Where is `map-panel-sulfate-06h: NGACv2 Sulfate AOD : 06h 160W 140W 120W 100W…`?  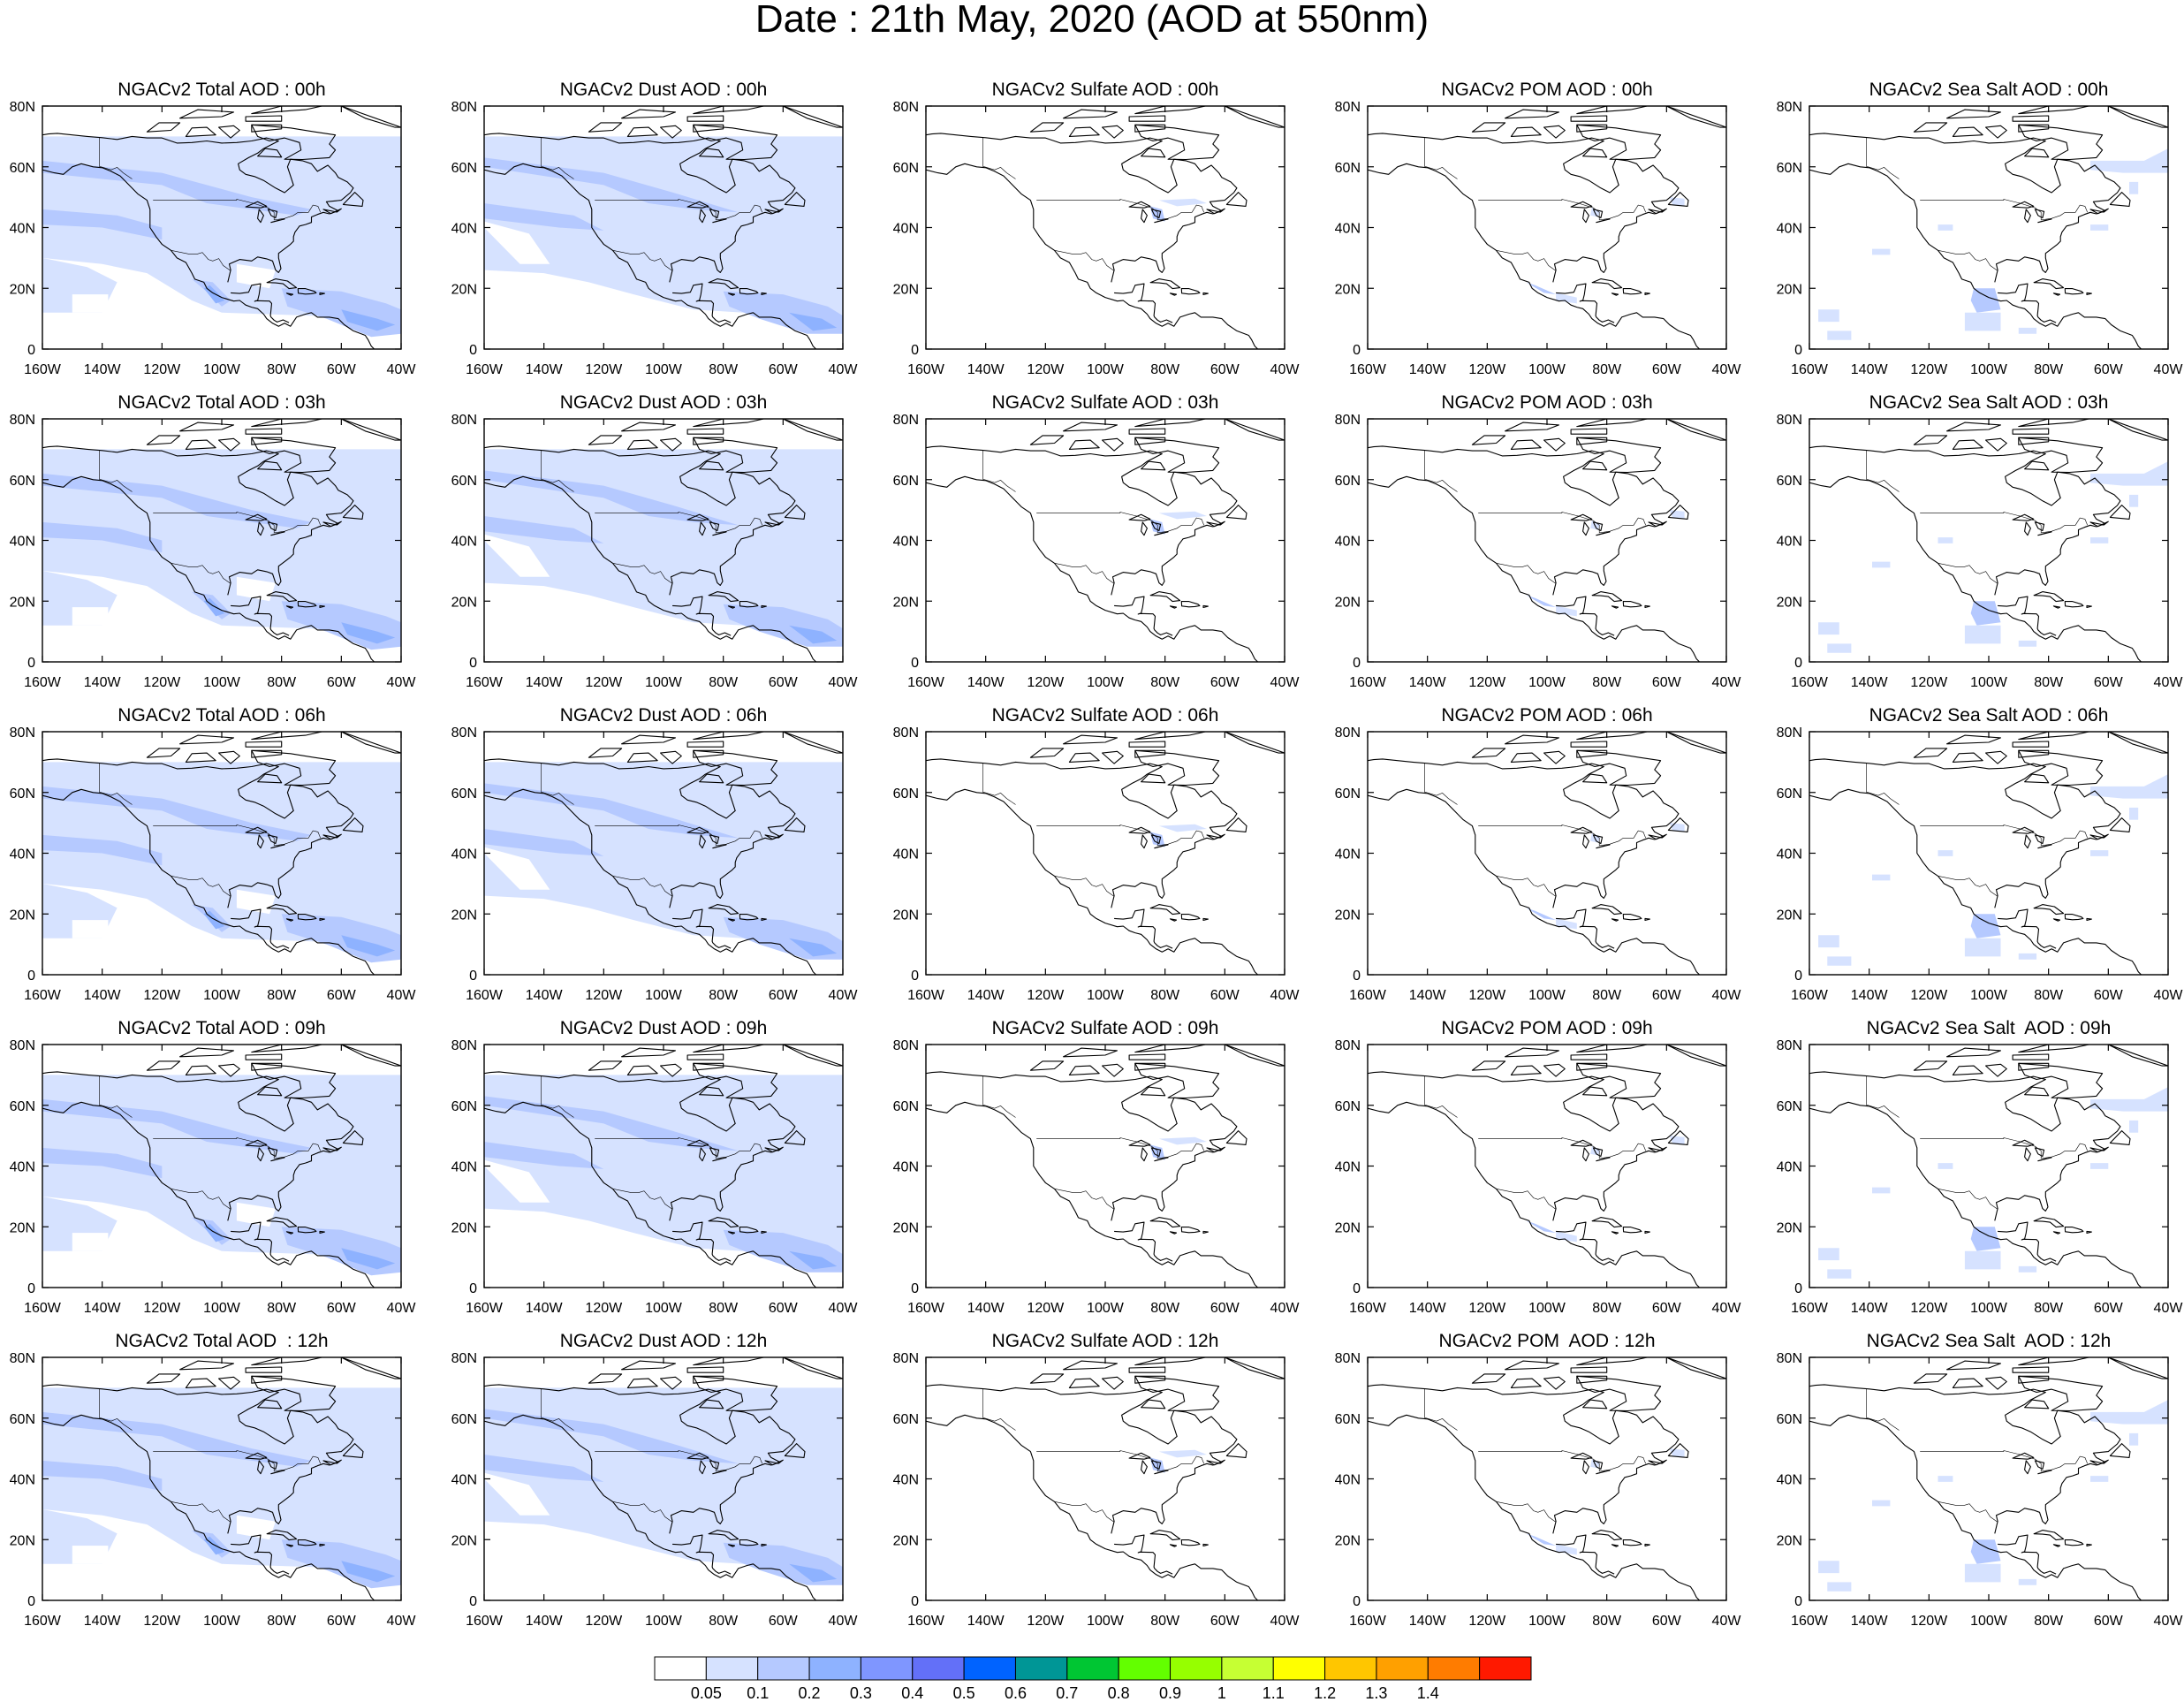
map-panel-sulfate-06h: NGACv2 Sulfate AOD : 06h 160W 140W 120W 100W… is located at coordinates (1104, 859).